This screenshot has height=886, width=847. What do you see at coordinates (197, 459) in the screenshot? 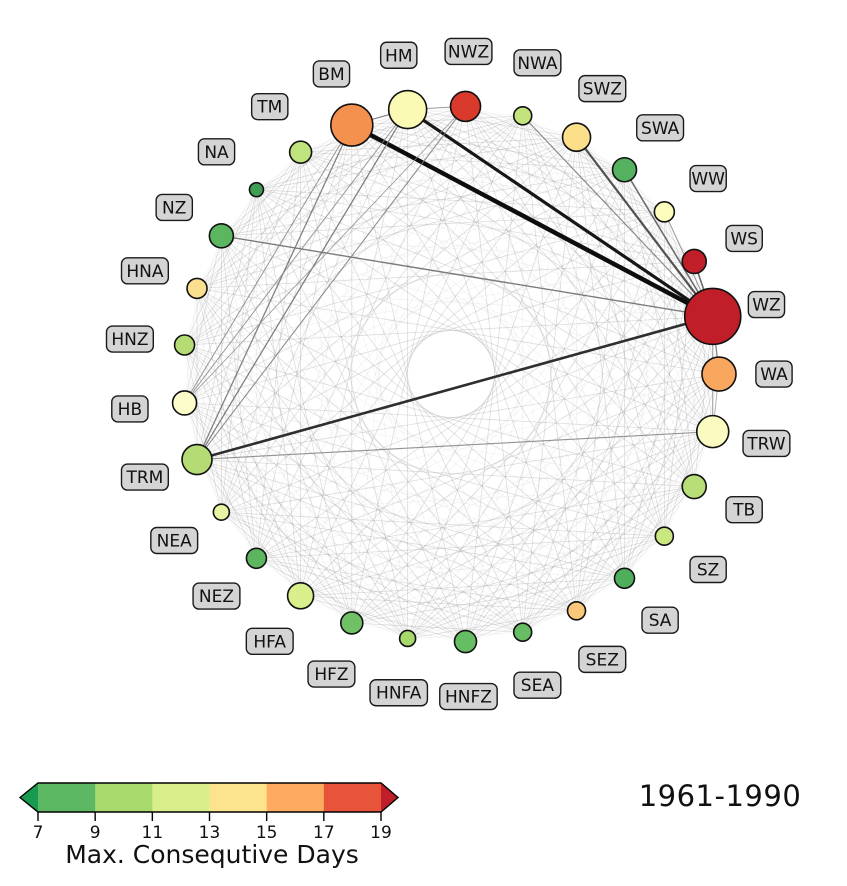
I see `node-circle-TRM` at bounding box center [197, 459].